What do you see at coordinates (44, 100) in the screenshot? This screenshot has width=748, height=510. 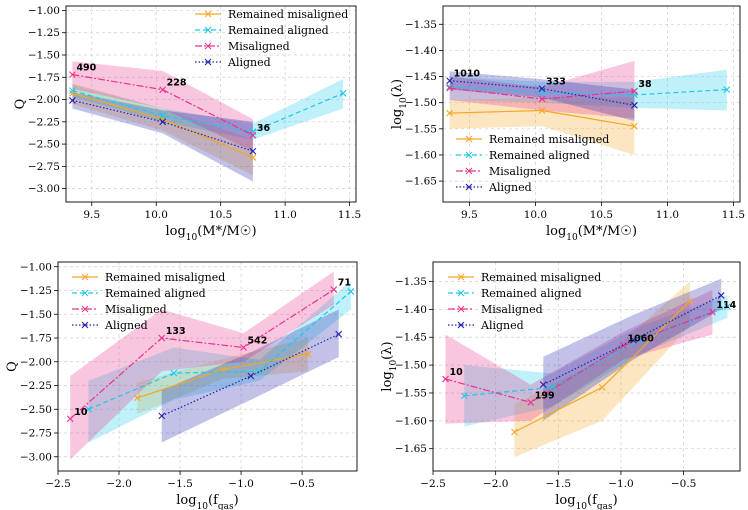 I see `y-tick-label: −2.00` at bounding box center [44, 100].